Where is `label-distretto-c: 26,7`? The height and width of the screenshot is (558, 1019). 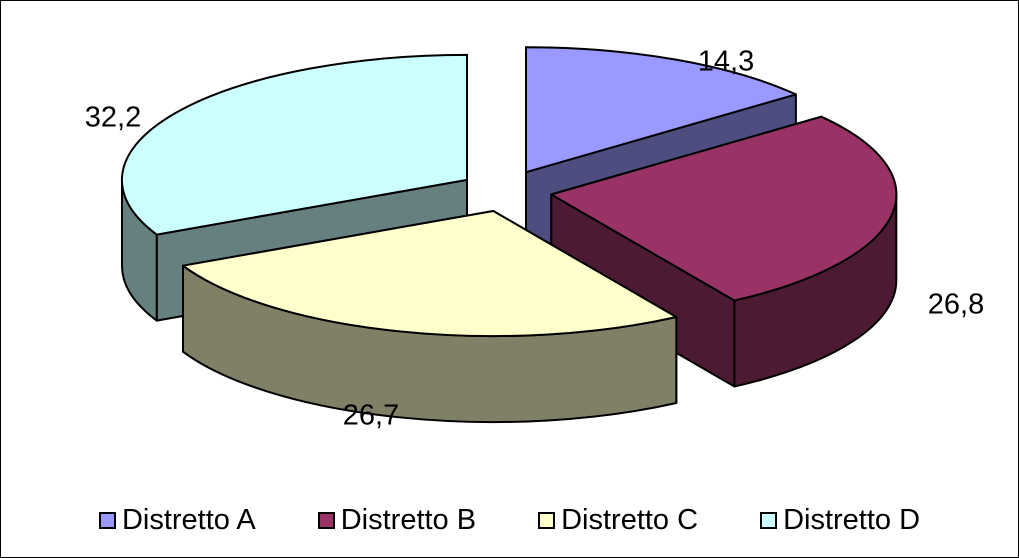 label-distretto-c: 26,7 is located at coordinates (371, 416).